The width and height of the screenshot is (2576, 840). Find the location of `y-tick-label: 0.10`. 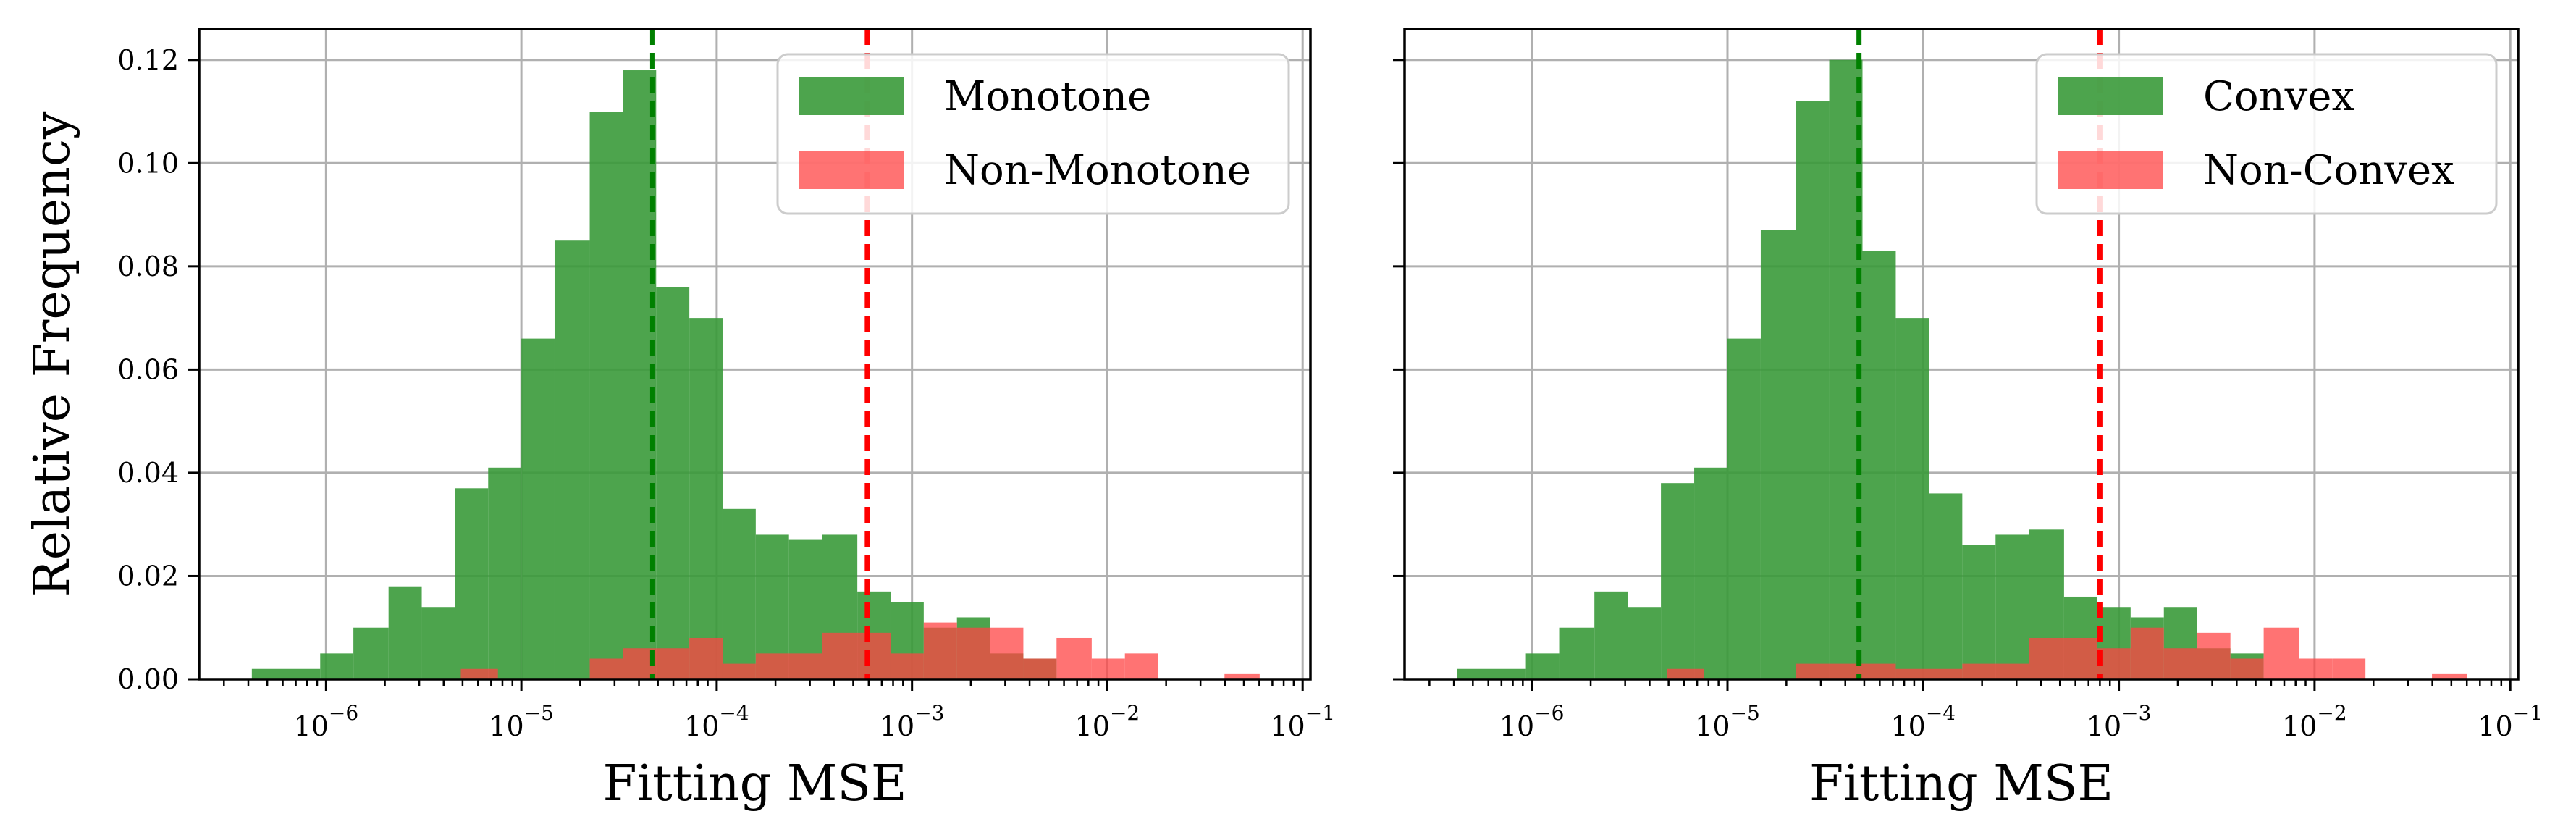

y-tick-label: 0.10 is located at coordinates (148, 163).